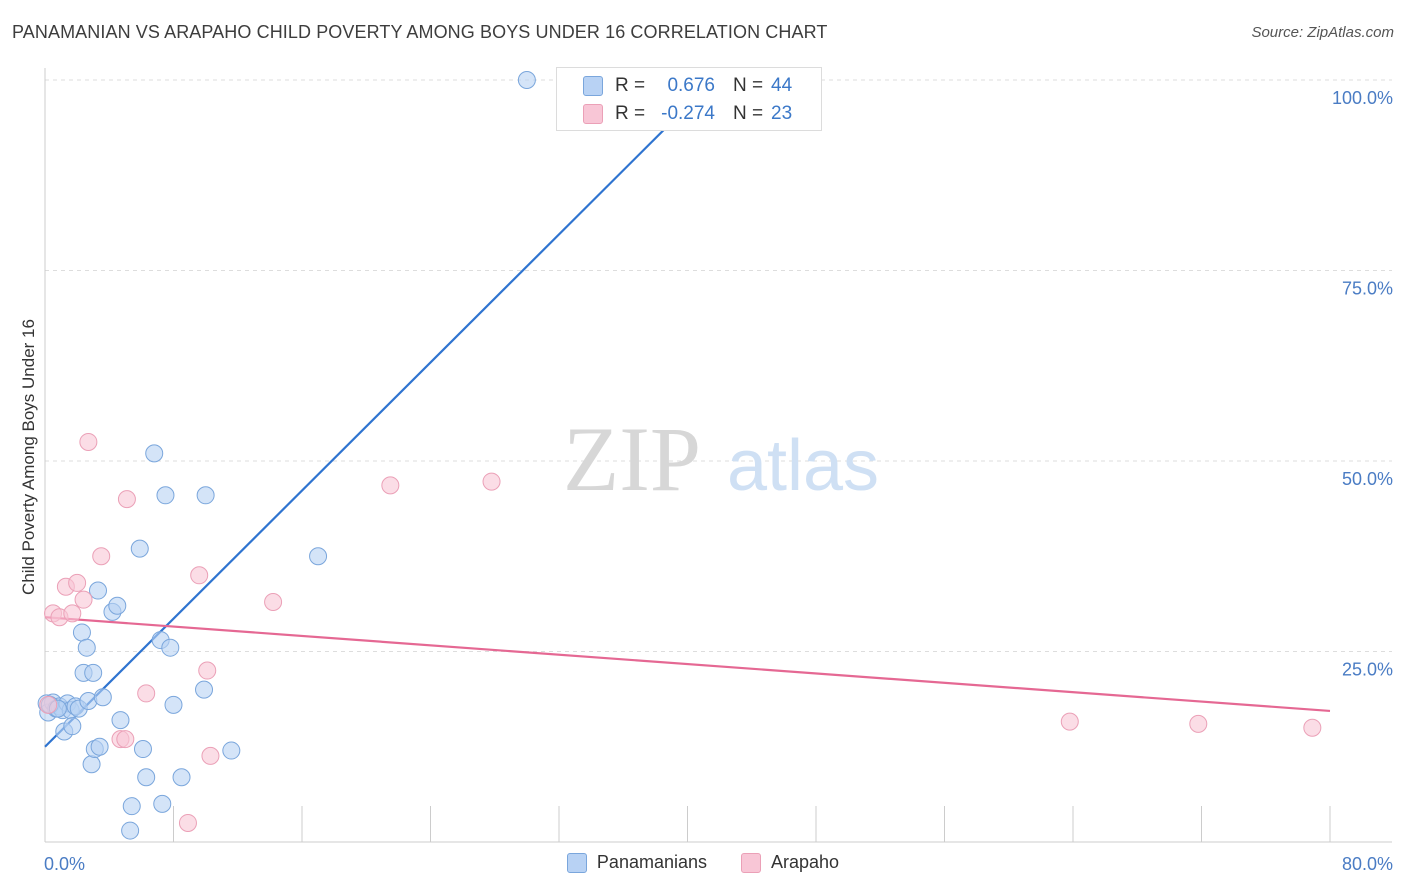  What do you see at coordinates (64, 864) in the screenshot?
I see `x-tick-label-min: 0.0%` at bounding box center [64, 864].